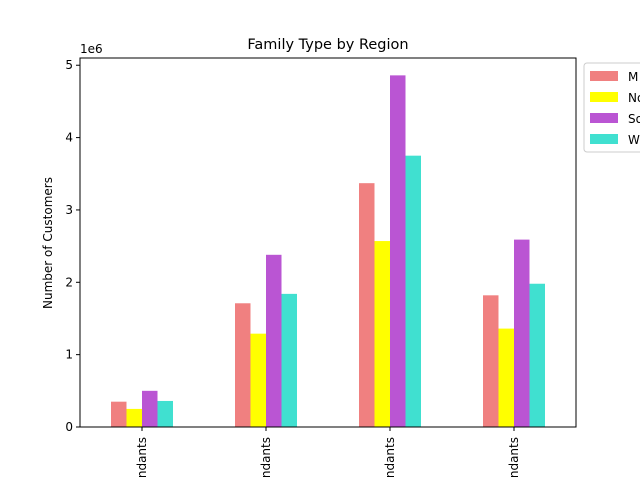 This screenshot has height=480, width=640. I want to click on legend-label: So, so click(634, 119).